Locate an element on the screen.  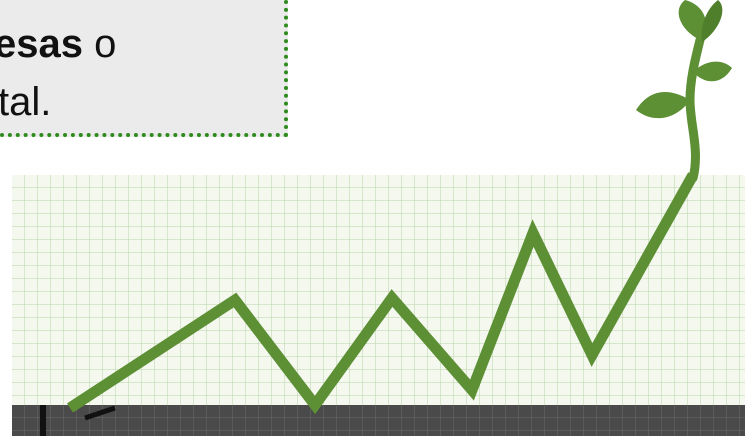
plant-stem is located at coordinates (695, 109).